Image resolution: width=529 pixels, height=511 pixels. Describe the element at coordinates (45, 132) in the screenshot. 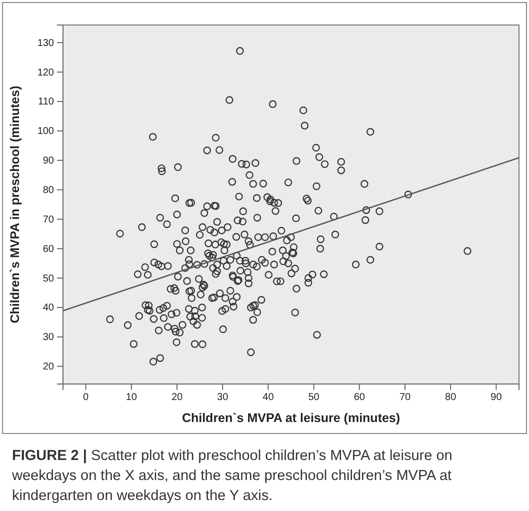

I see `y-tick-label: 100` at that location.